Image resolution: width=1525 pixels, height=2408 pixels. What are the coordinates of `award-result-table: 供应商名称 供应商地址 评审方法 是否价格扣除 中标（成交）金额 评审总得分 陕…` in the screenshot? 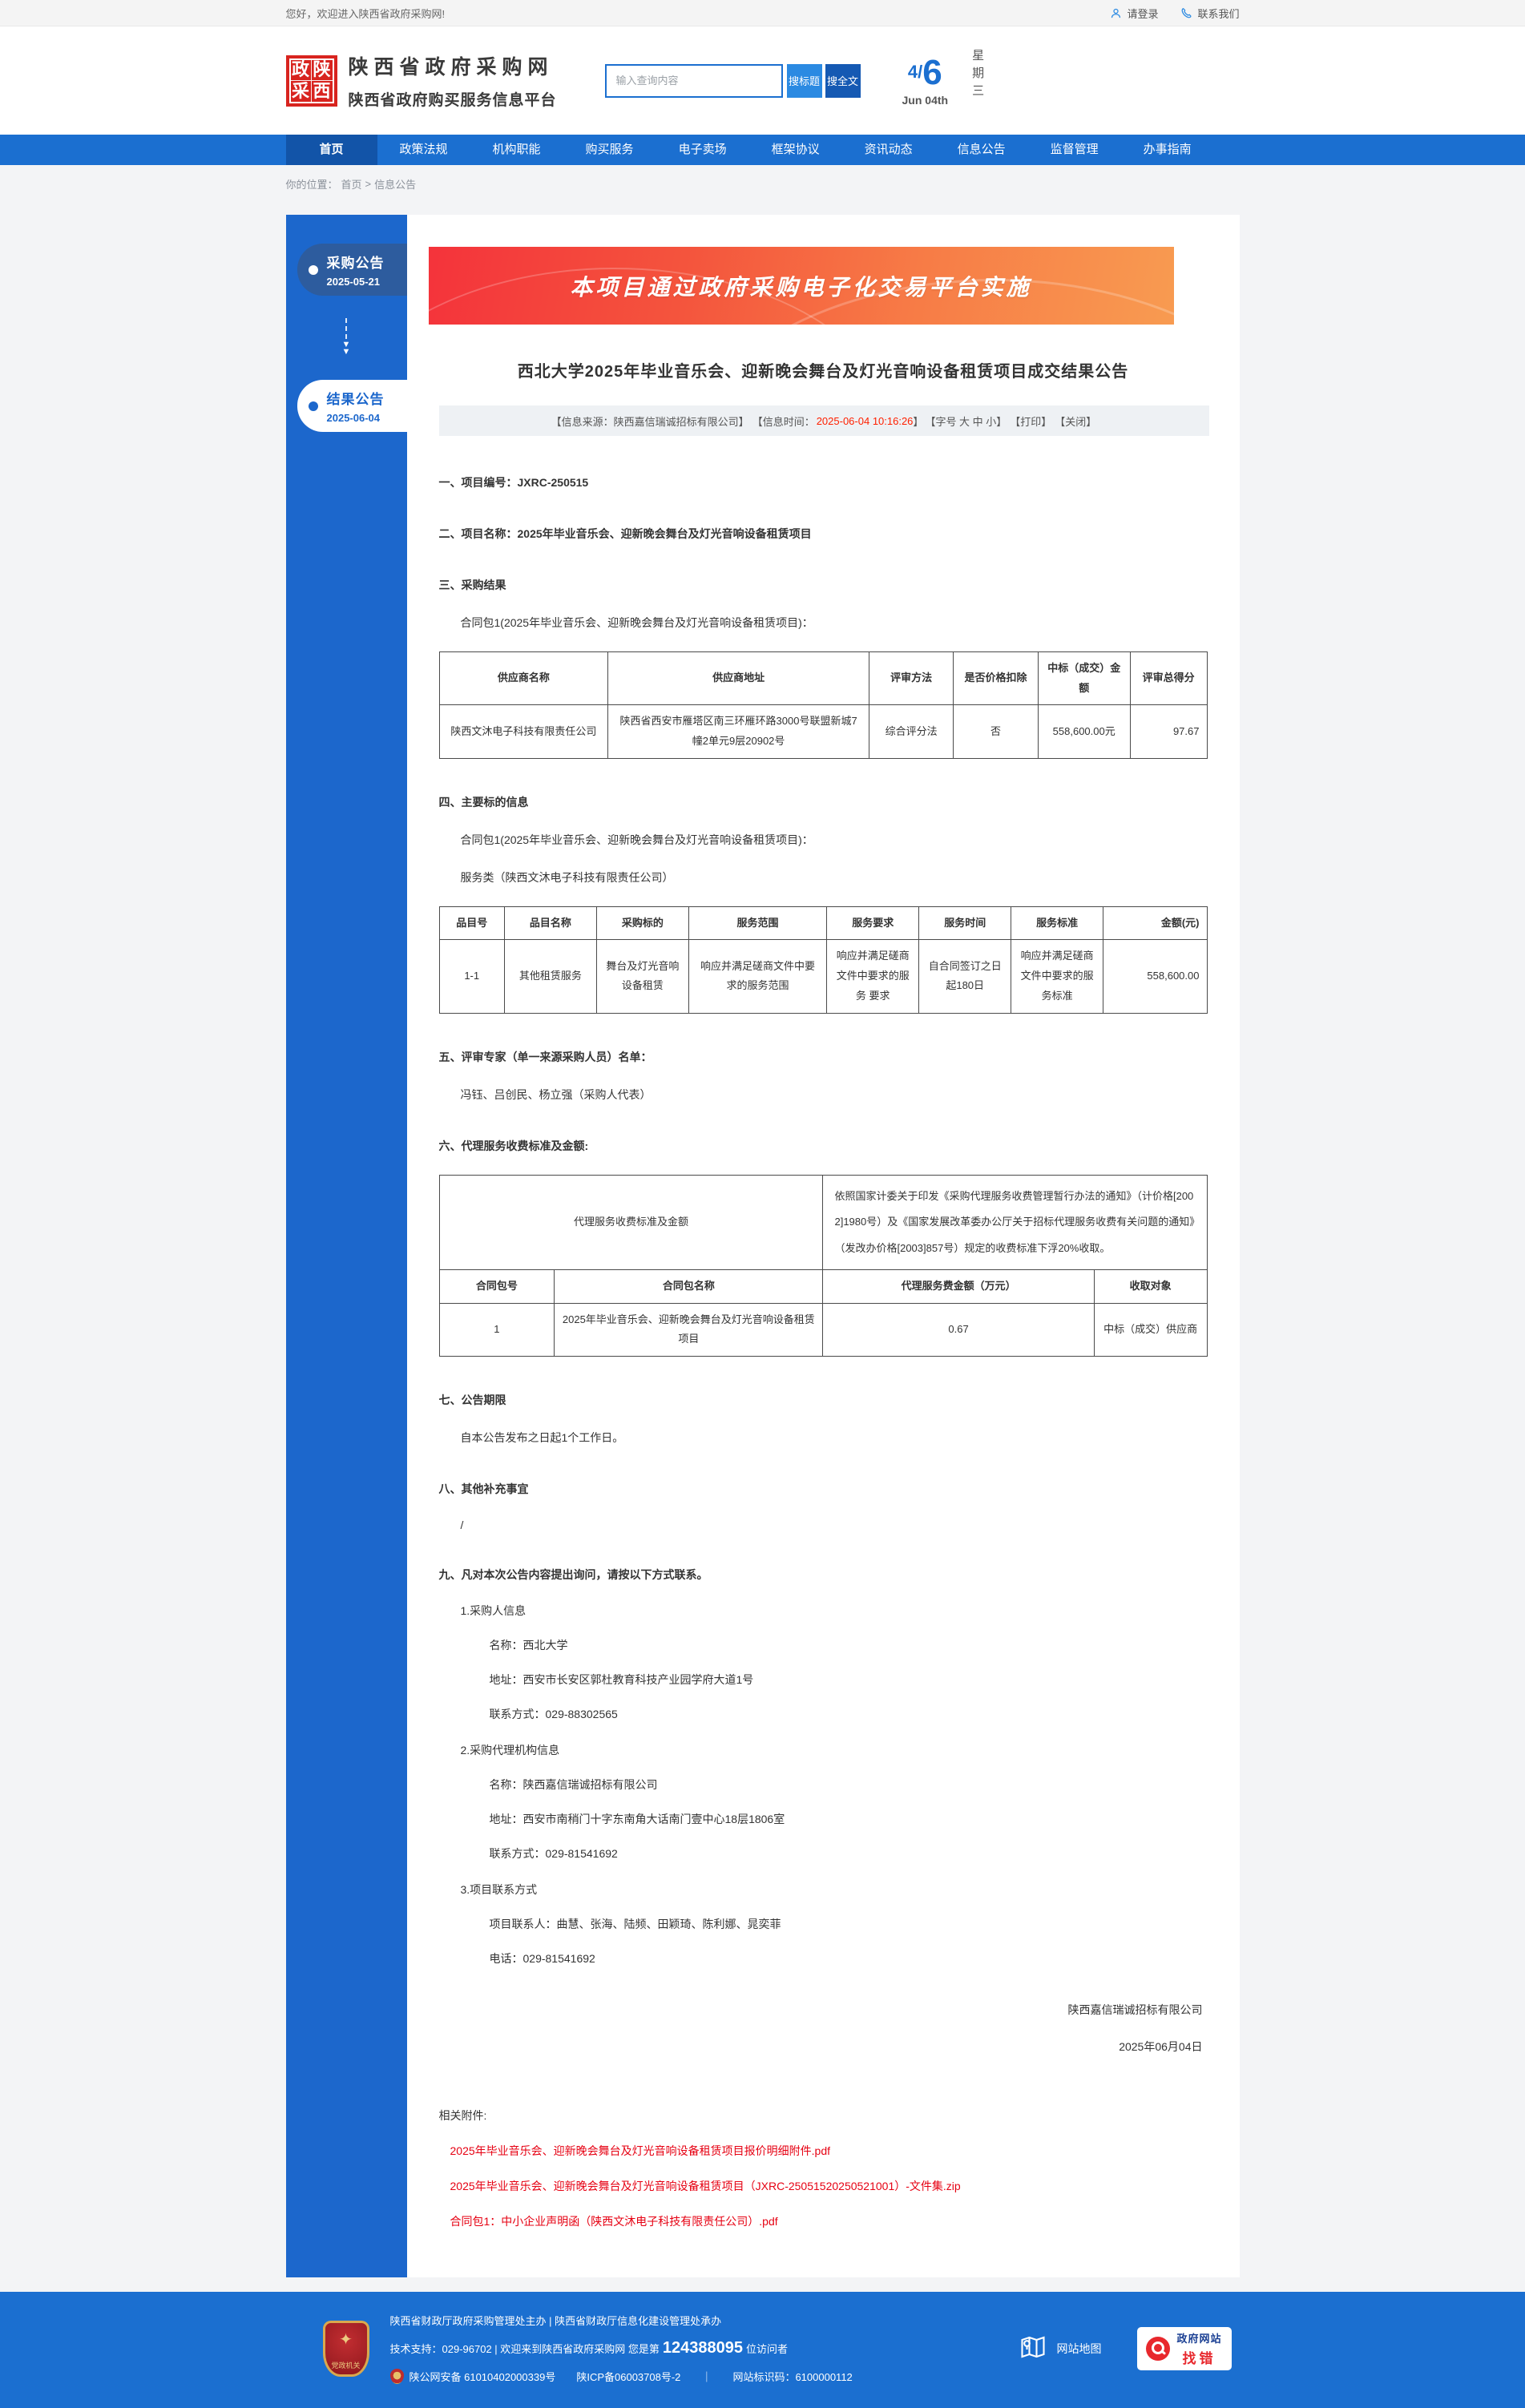 It's located at (823, 705).